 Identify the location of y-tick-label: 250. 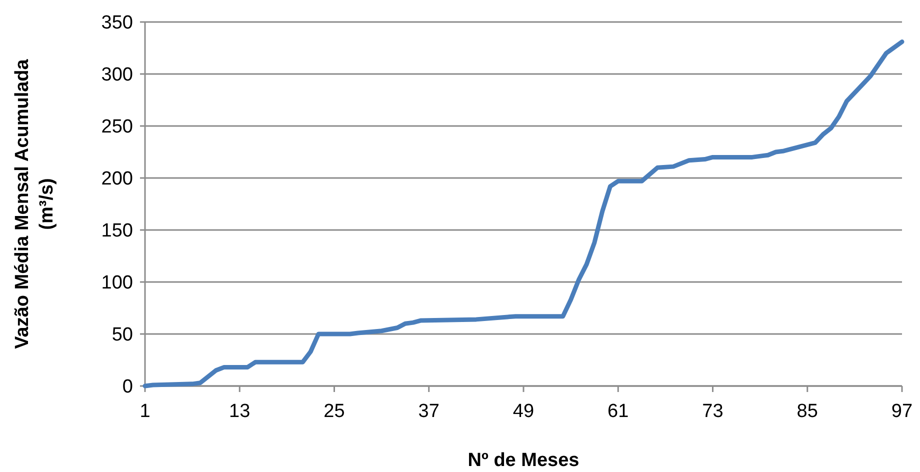
(117, 127).